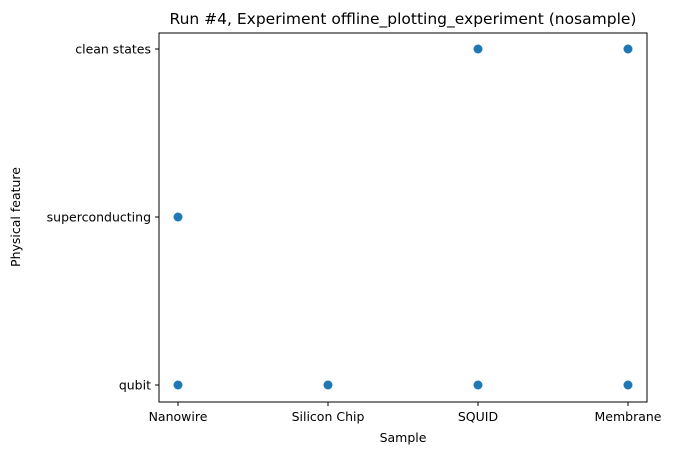 Image resolution: width=675 pixels, height=460 pixels. What do you see at coordinates (15, 217) in the screenshot?
I see `y-axis-label: Physical feature` at bounding box center [15, 217].